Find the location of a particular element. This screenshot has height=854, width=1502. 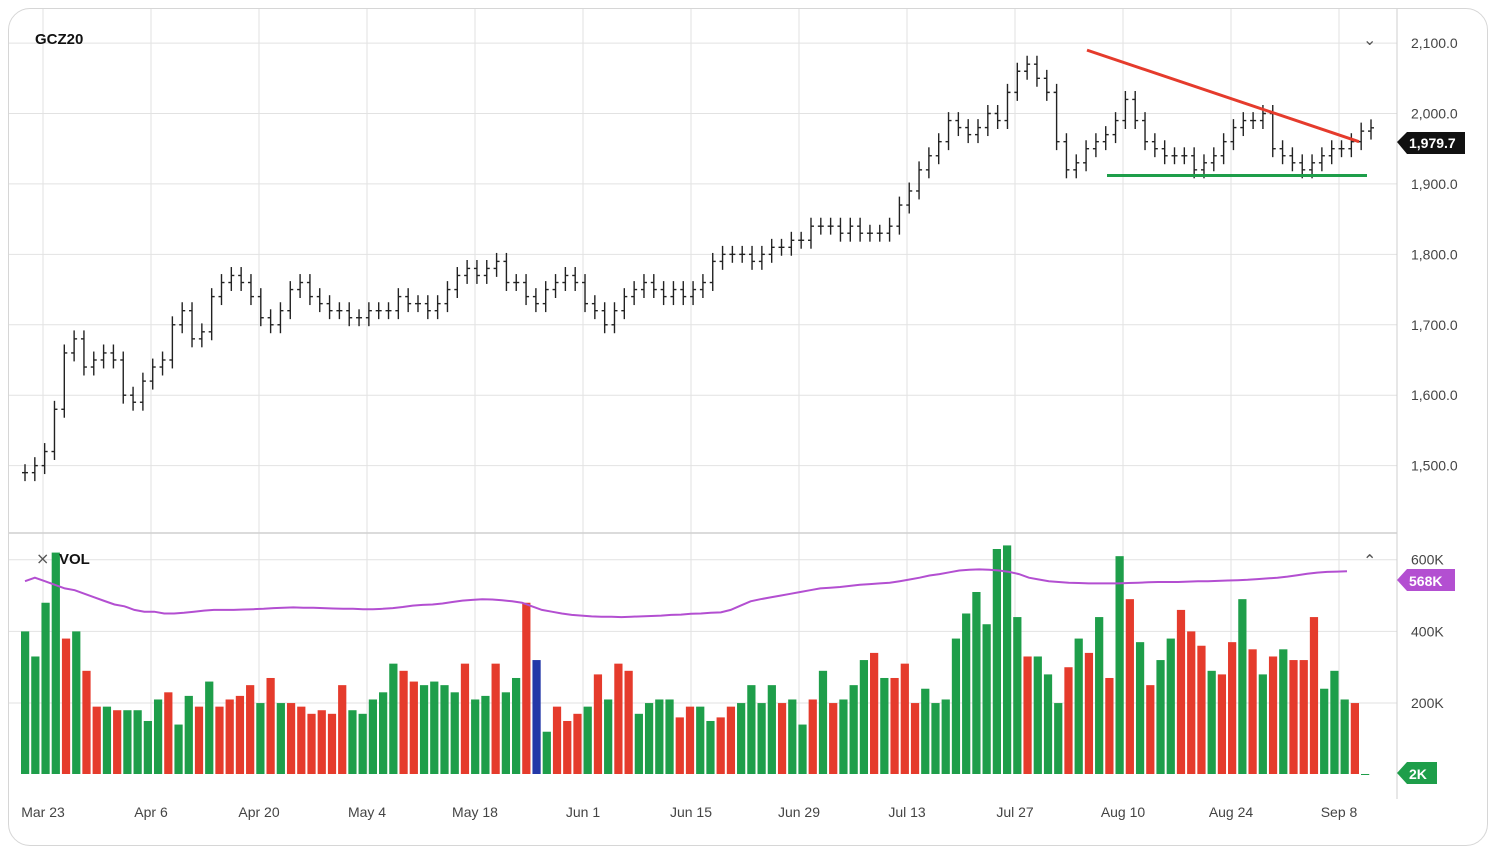

volume-tick-label: 600K is located at coordinates (1427, 560).